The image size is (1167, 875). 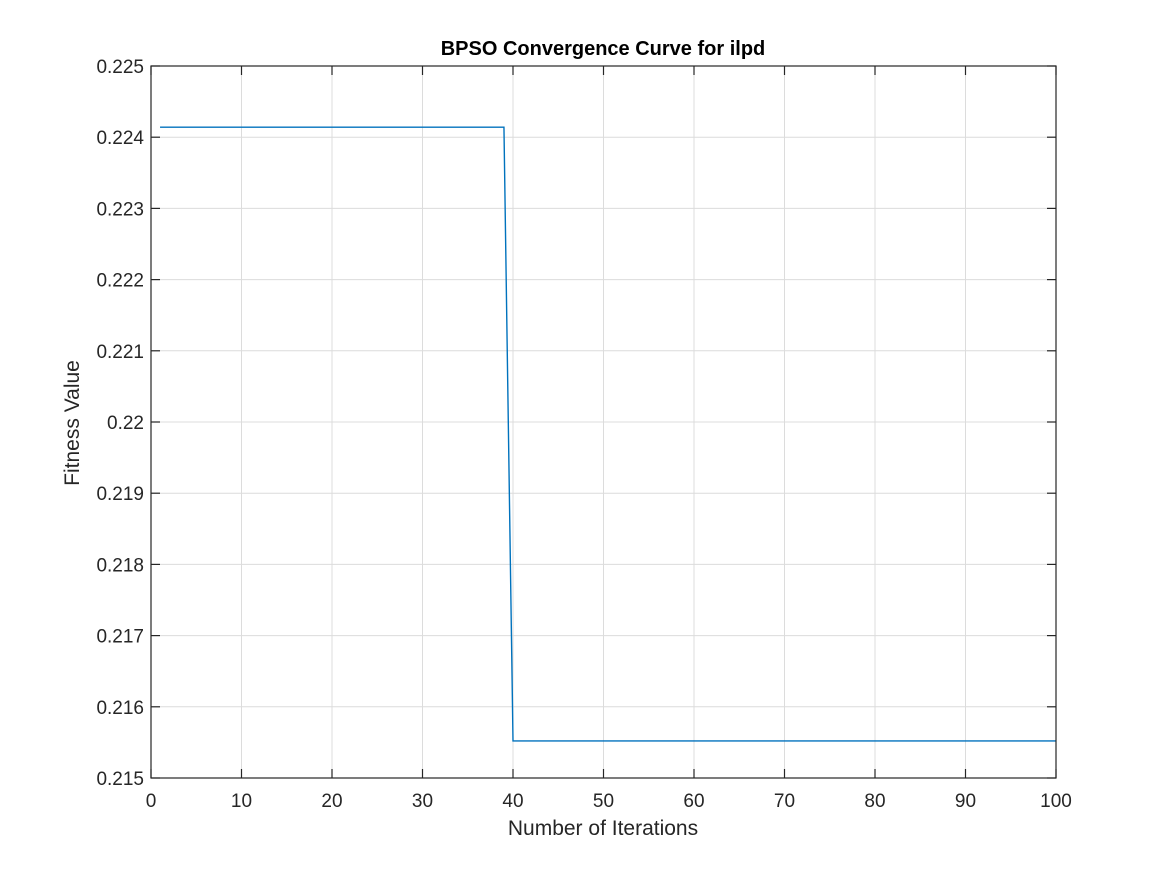 What do you see at coordinates (120, 352) in the screenshot?
I see `y-tick-label: 0.221` at bounding box center [120, 352].